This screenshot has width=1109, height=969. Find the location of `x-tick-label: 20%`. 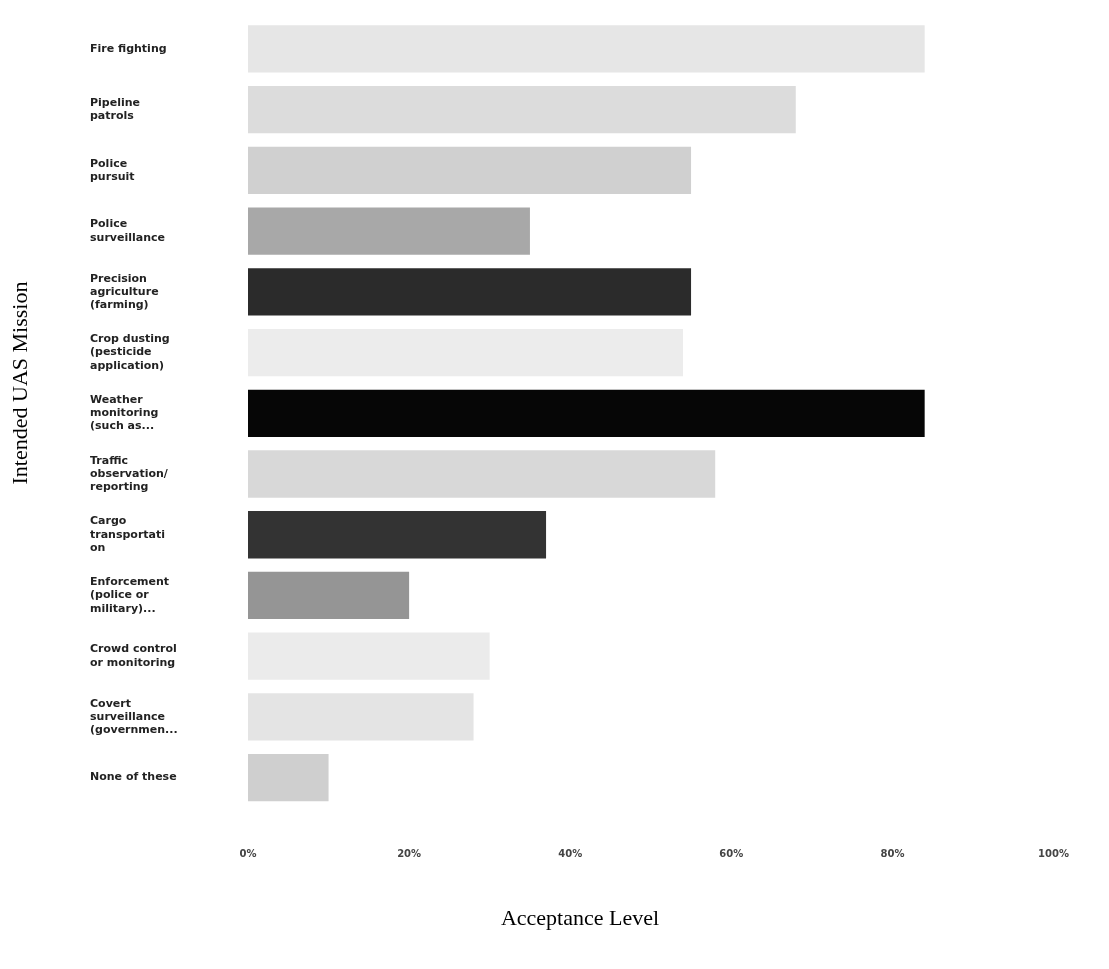

x-tick-label: 20% is located at coordinates (409, 853).